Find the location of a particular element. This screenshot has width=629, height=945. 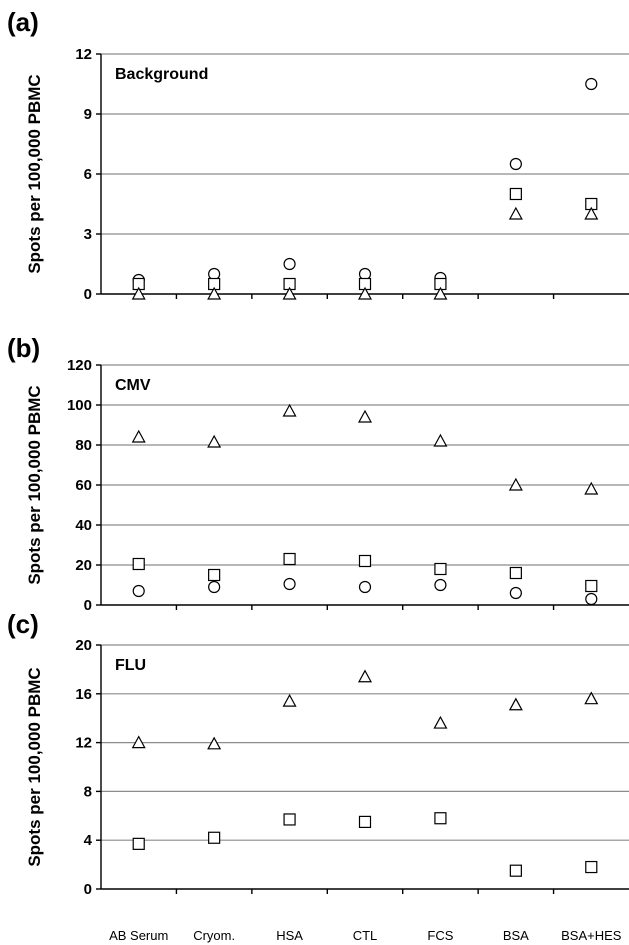

panel-label: (c) is located at coordinates (23, 624).